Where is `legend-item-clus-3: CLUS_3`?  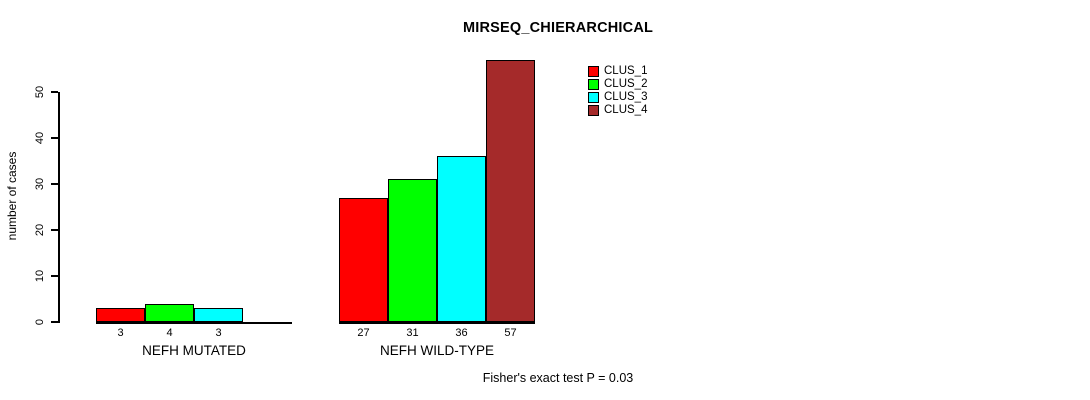
legend-item-clus-3: CLUS_3 is located at coordinates (617, 97).